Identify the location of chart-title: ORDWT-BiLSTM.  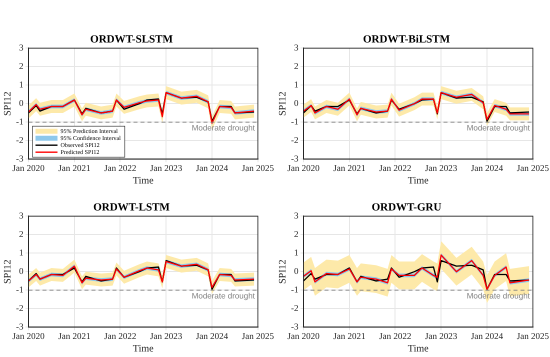
(406, 39).